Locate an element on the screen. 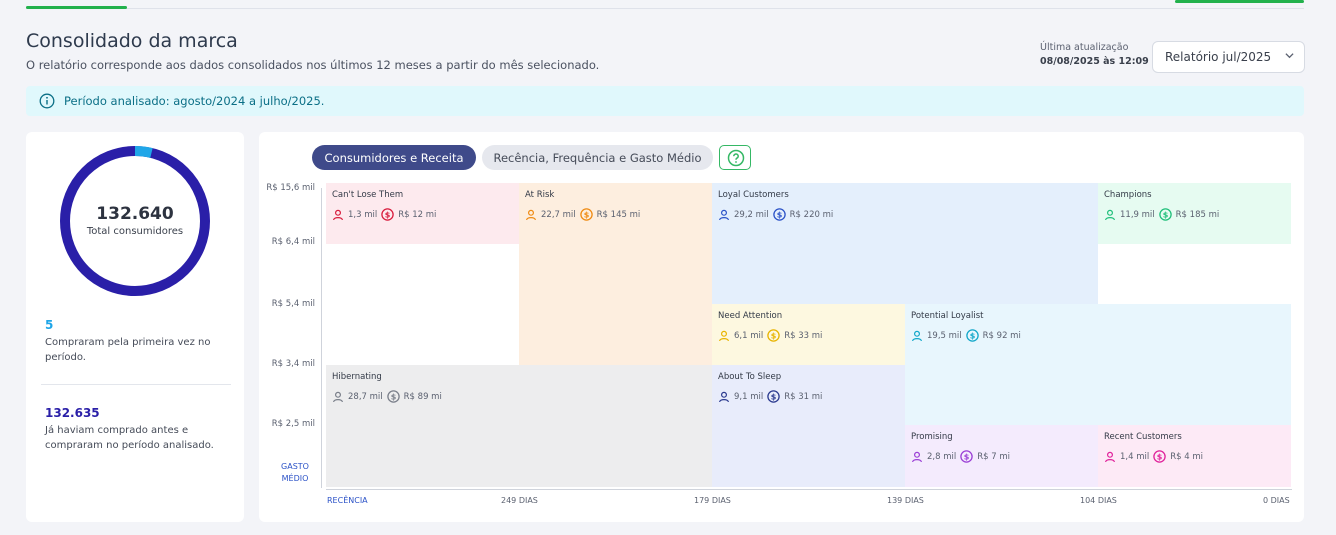 This screenshot has width=1336, height=535. x-tick-label: 139 DIAS is located at coordinates (905, 500).